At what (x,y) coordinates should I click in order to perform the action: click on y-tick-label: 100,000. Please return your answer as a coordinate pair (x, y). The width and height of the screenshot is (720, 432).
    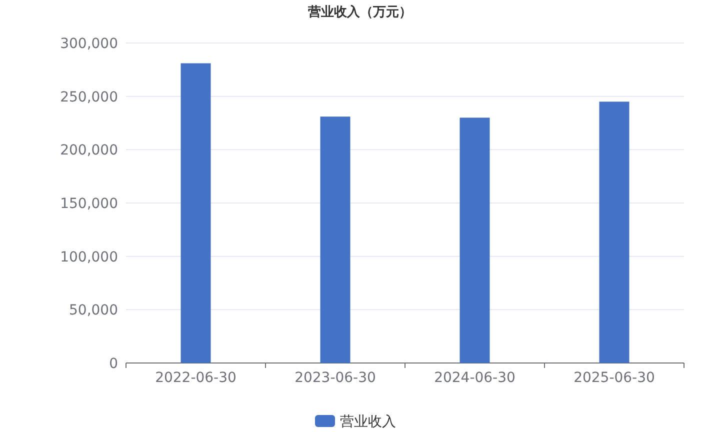
    Looking at the image, I should click on (89, 257).